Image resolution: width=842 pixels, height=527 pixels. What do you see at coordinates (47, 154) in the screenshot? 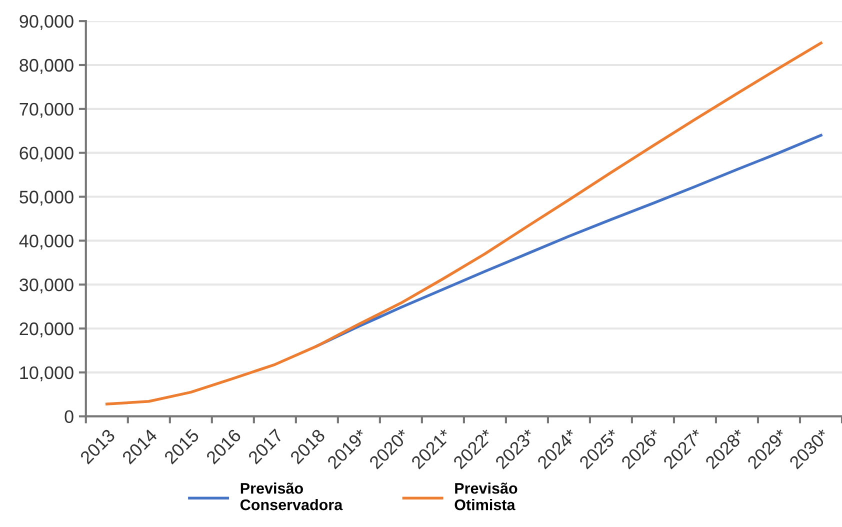
I see `y-tick-label: 60,000` at bounding box center [47, 154].